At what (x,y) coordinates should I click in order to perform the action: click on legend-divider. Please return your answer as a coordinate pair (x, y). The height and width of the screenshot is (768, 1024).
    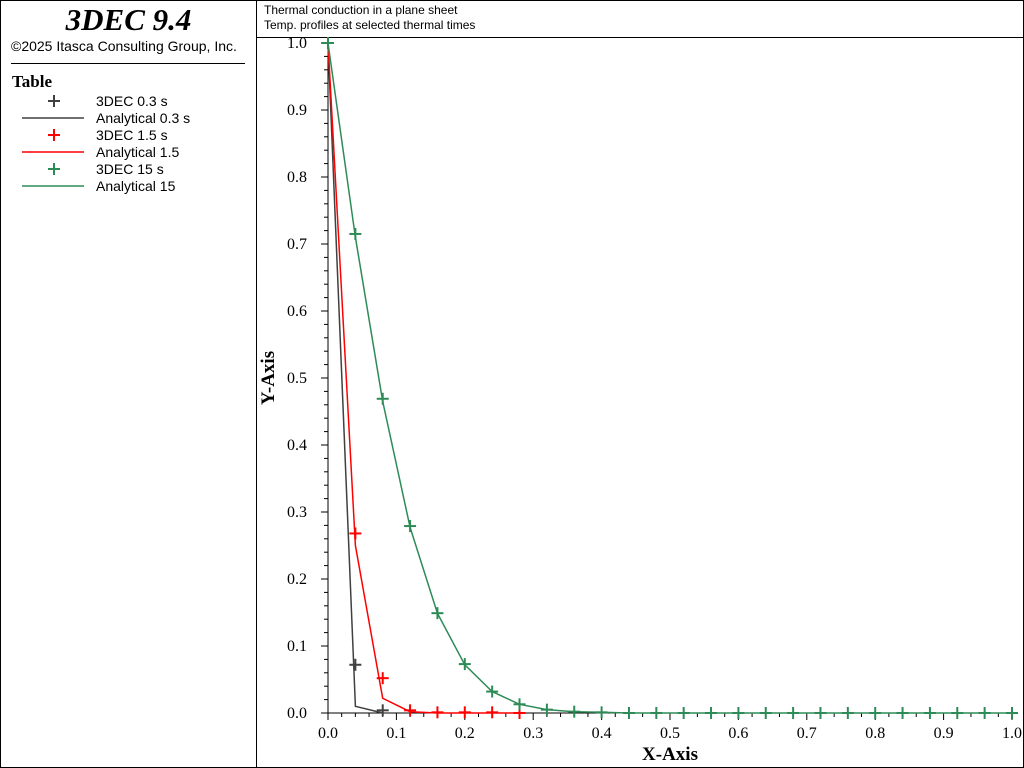
    Looking at the image, I should click on (128, 63).